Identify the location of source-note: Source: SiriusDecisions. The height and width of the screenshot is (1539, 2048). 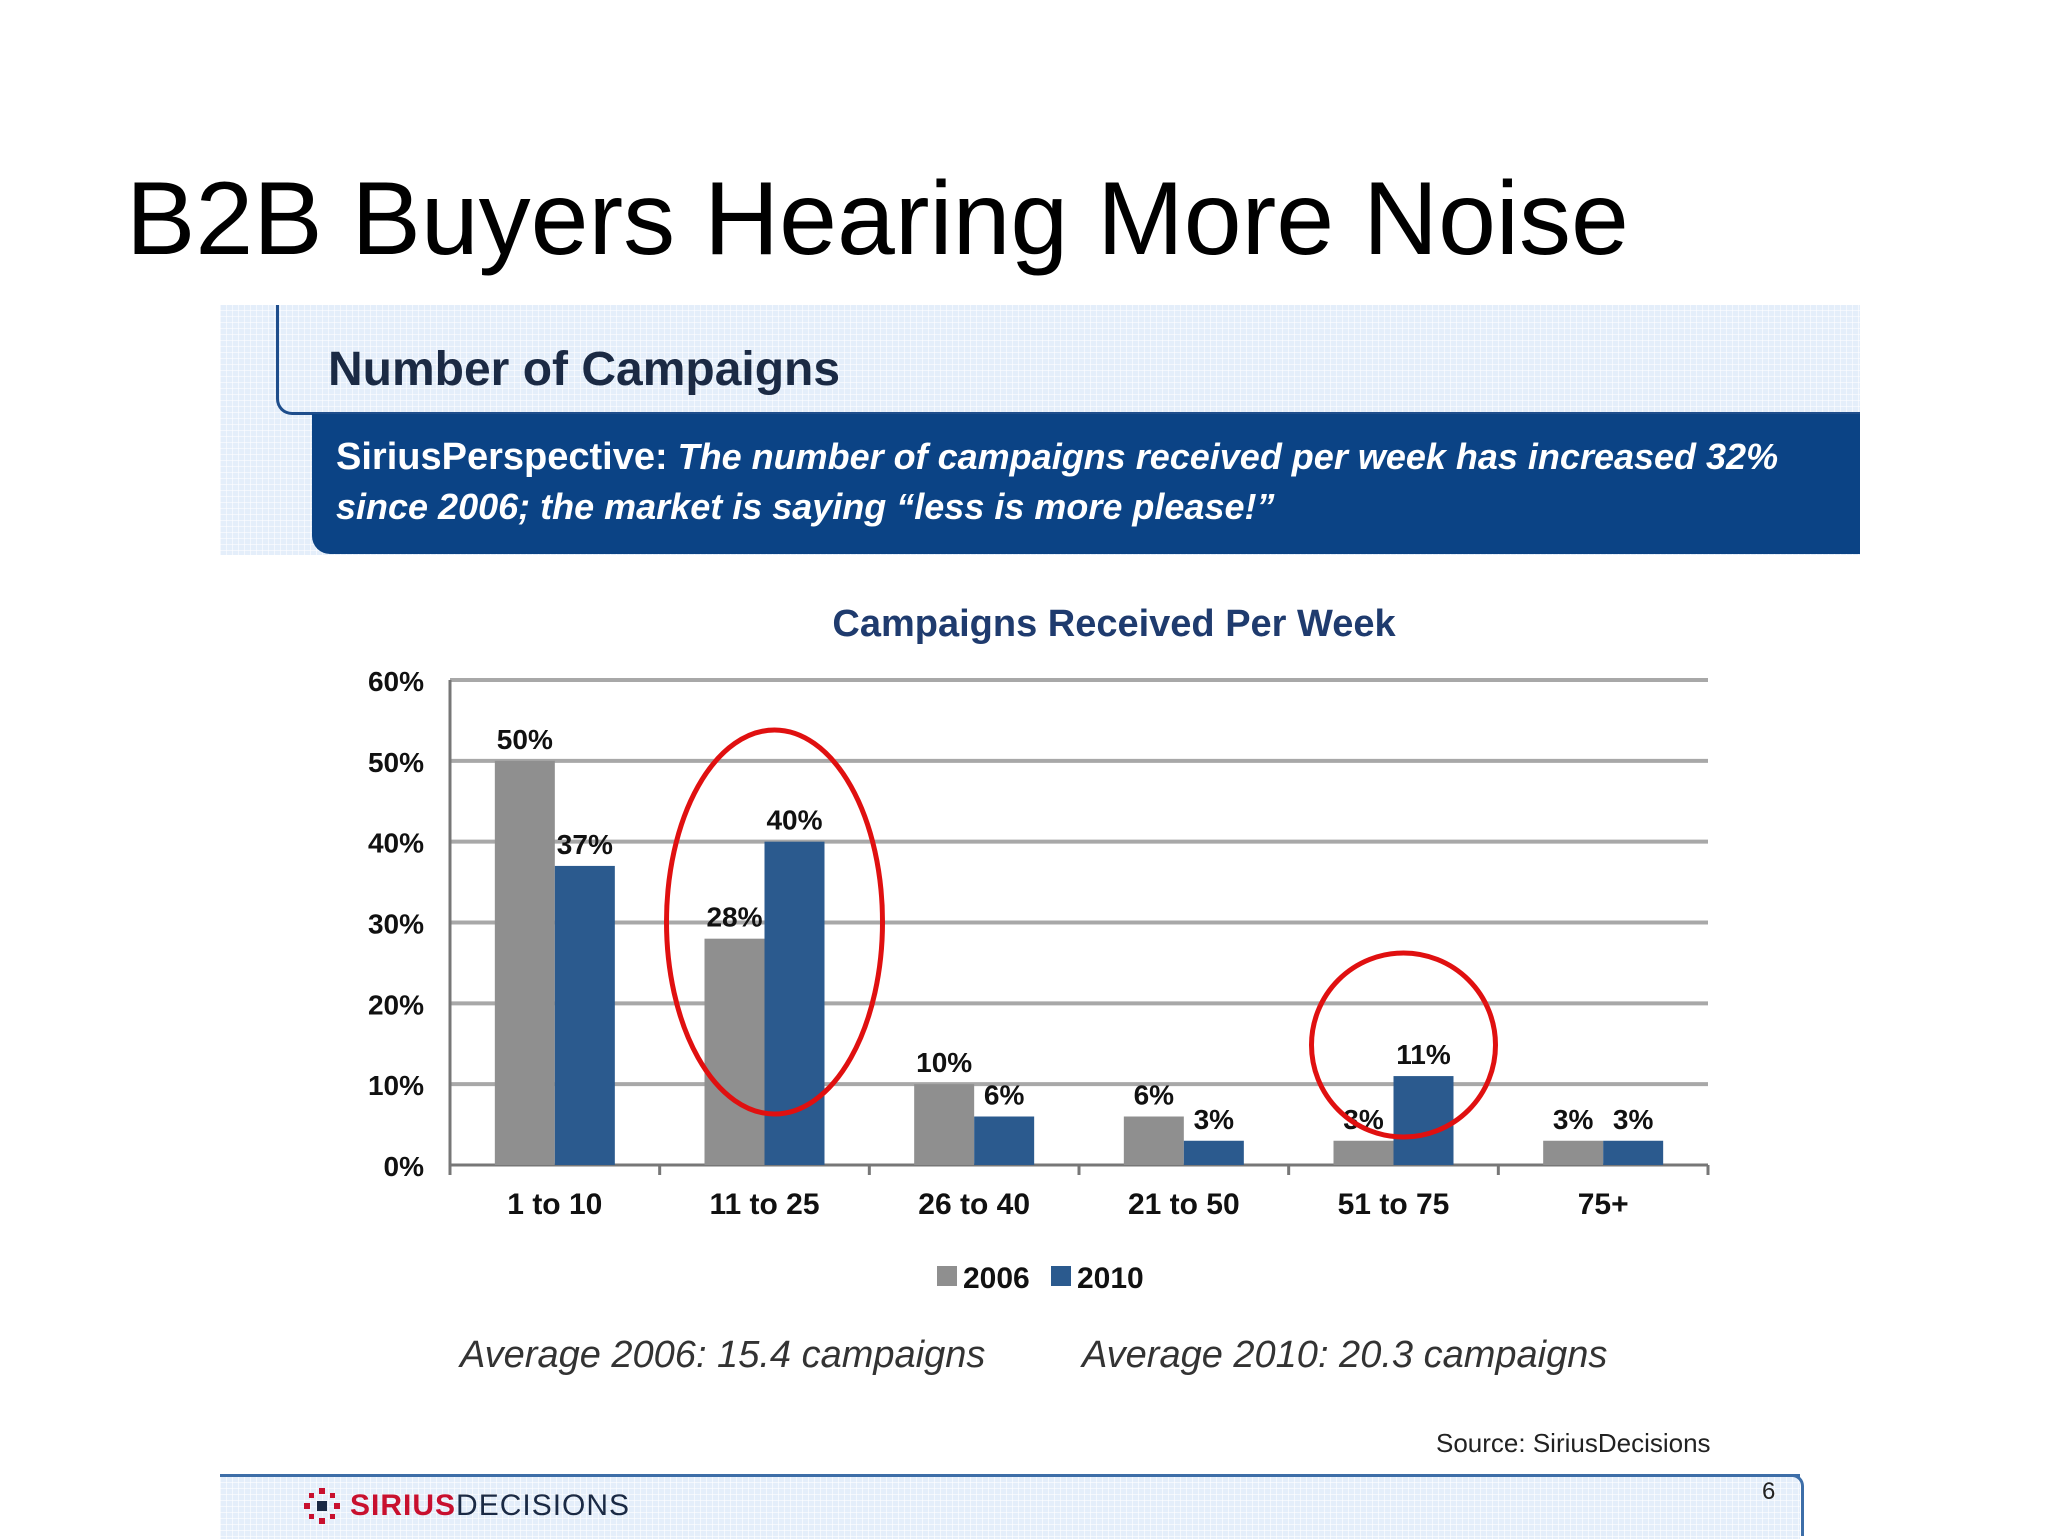
(1573, 1443).